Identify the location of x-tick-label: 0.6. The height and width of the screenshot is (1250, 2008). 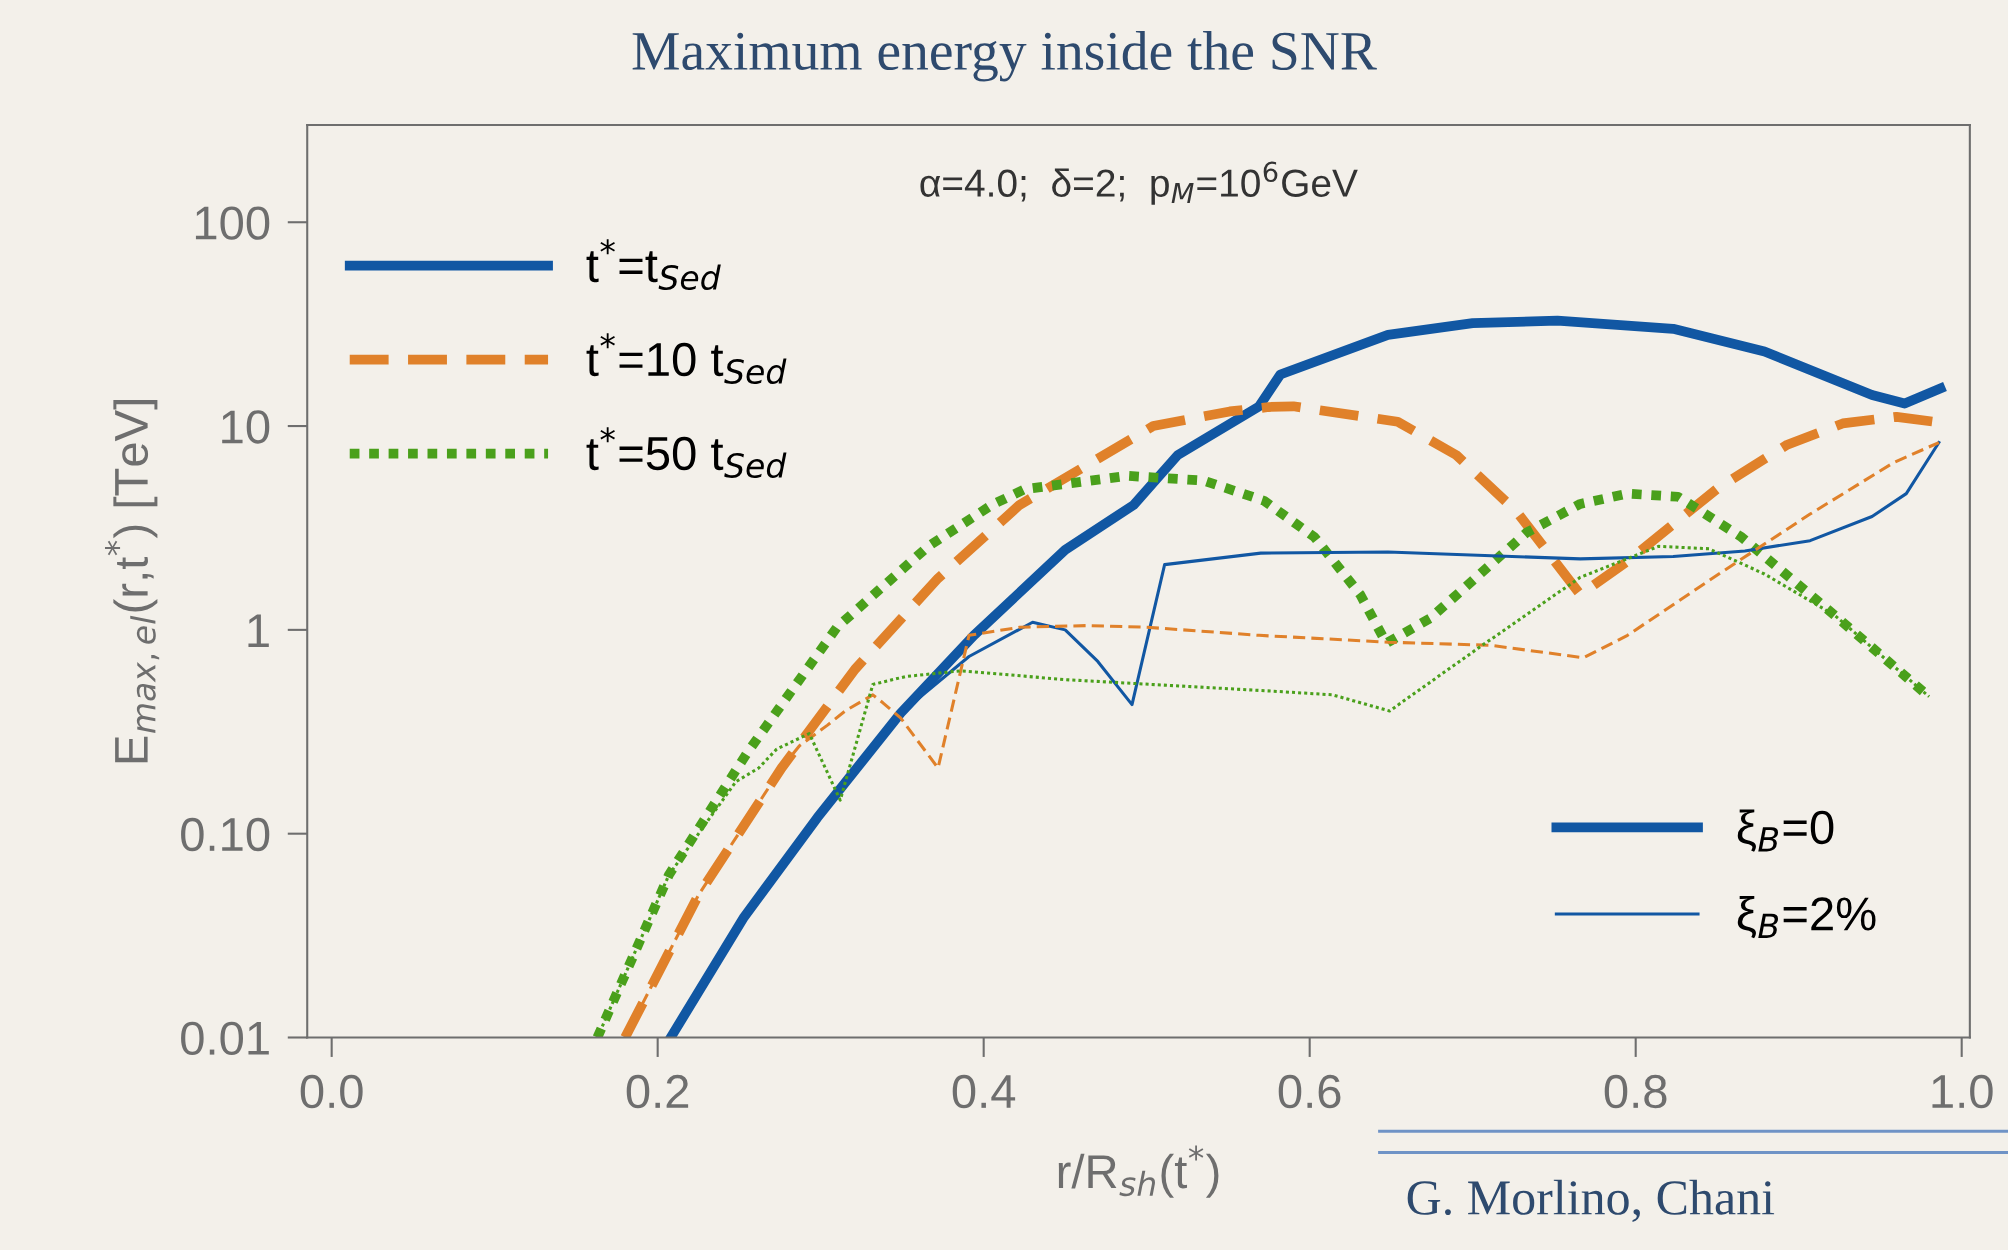
(1309, 1091).